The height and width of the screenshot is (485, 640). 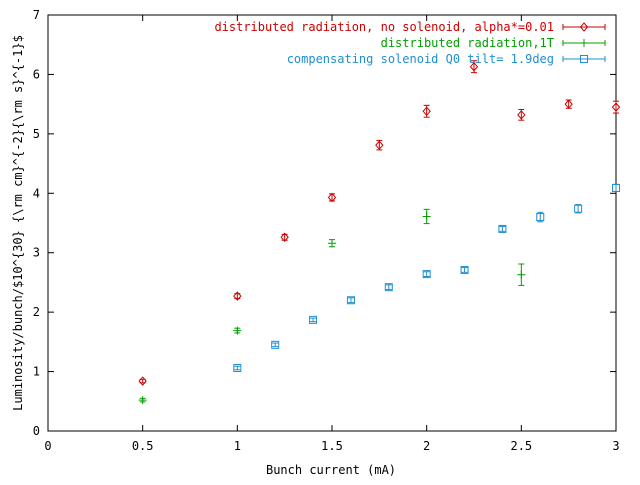 What do you see at coordinates (521, 446) in the screenshot?
I see `x-tick-label: 2.5` at bounding box center [521, 446].